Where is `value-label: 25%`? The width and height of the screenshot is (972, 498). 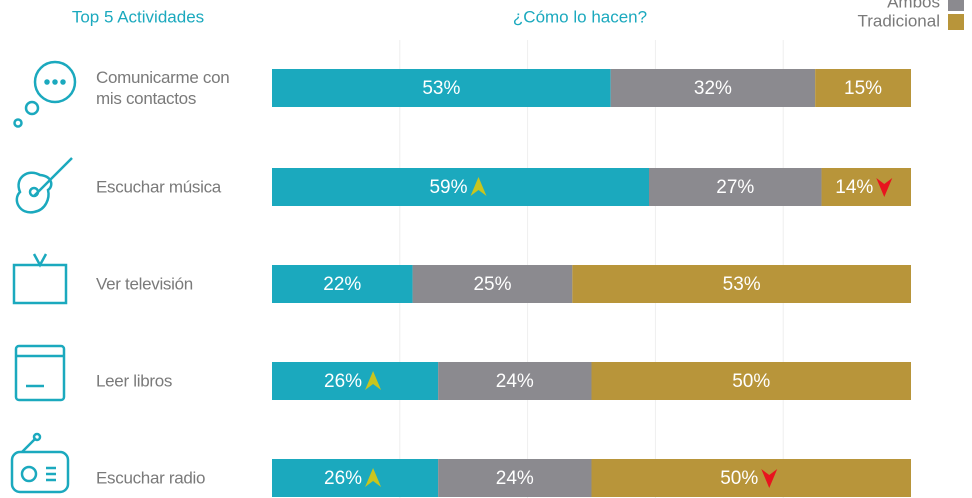
value-label: 25% is located at coordinates (492, 284).